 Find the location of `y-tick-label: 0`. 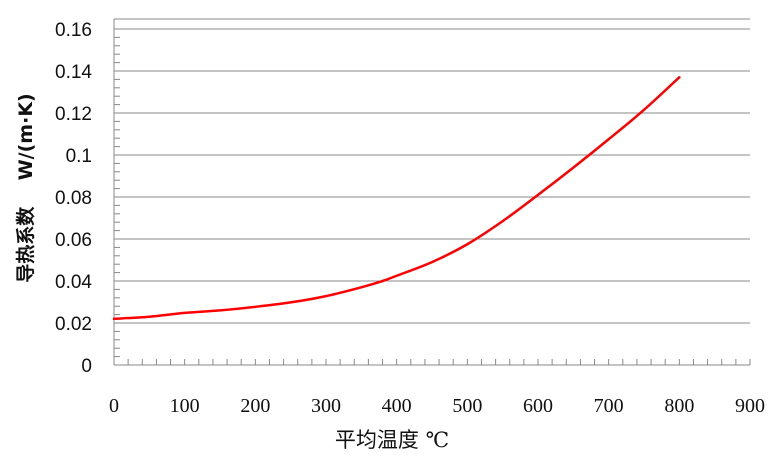

y-tick-label: 0 is located at coordinates (86, 366).